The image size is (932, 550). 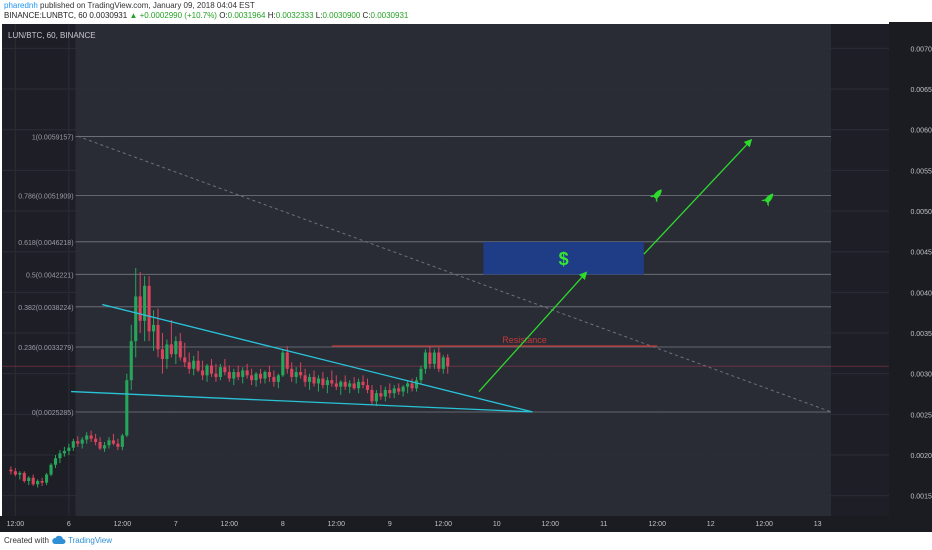 What do you see at coordinates (178, 15) in the screenshot?
I see `price-change-value: +0.0002990 (+10.7%)` at bounding box center [178, 15].